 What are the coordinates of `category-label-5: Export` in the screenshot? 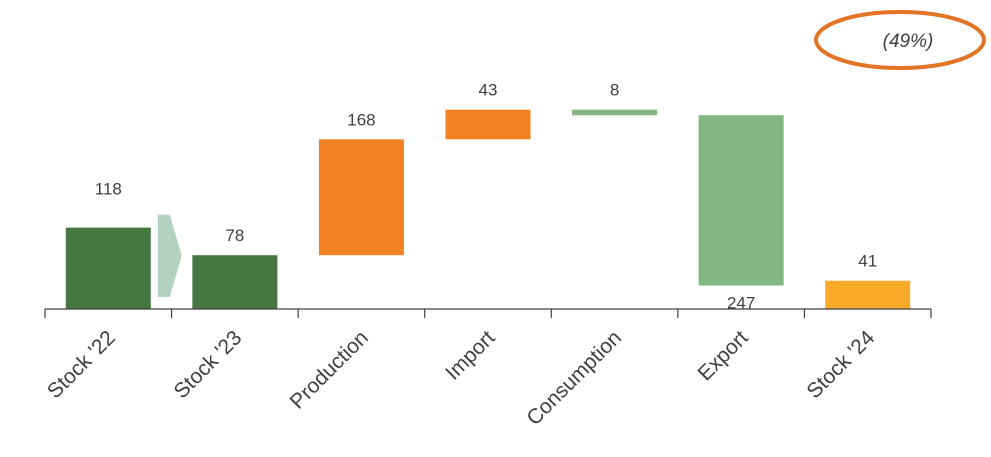 It's located at (722, 355).